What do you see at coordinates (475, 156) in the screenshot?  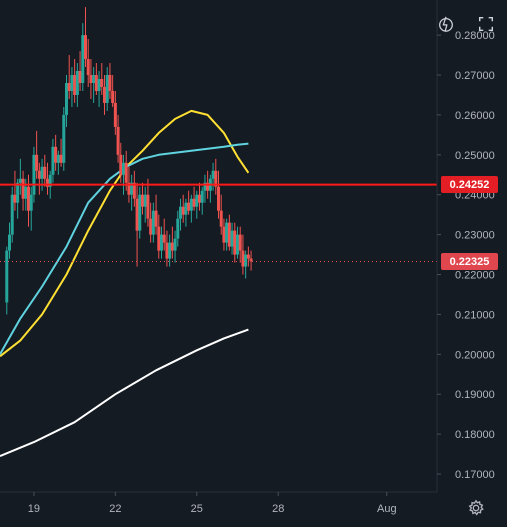 I see `price-axis-tick-label: 0.25000` at bounding box center [475, 156].